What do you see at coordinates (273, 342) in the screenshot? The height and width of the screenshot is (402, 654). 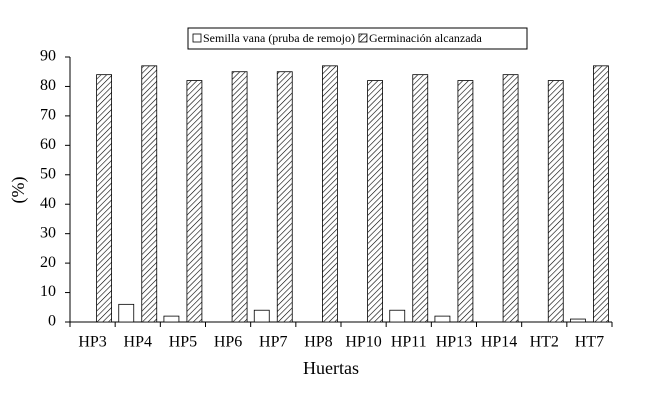 I see `x-tick-label: HP7` at bounding box center [273, 342].